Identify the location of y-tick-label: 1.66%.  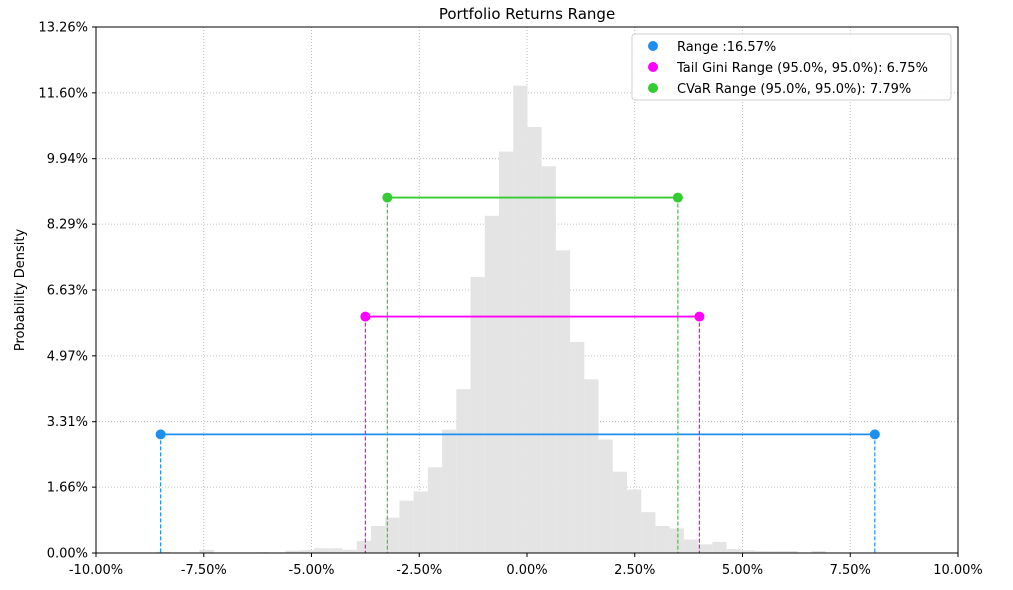
(67, 488).